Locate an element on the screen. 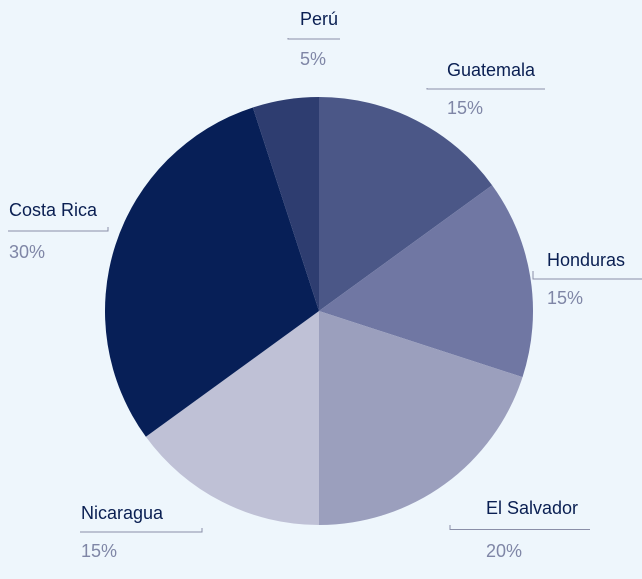 The height and width of the screenshot is (579, 642). leader-line-nicaragua is located at coordinates (141, 530).